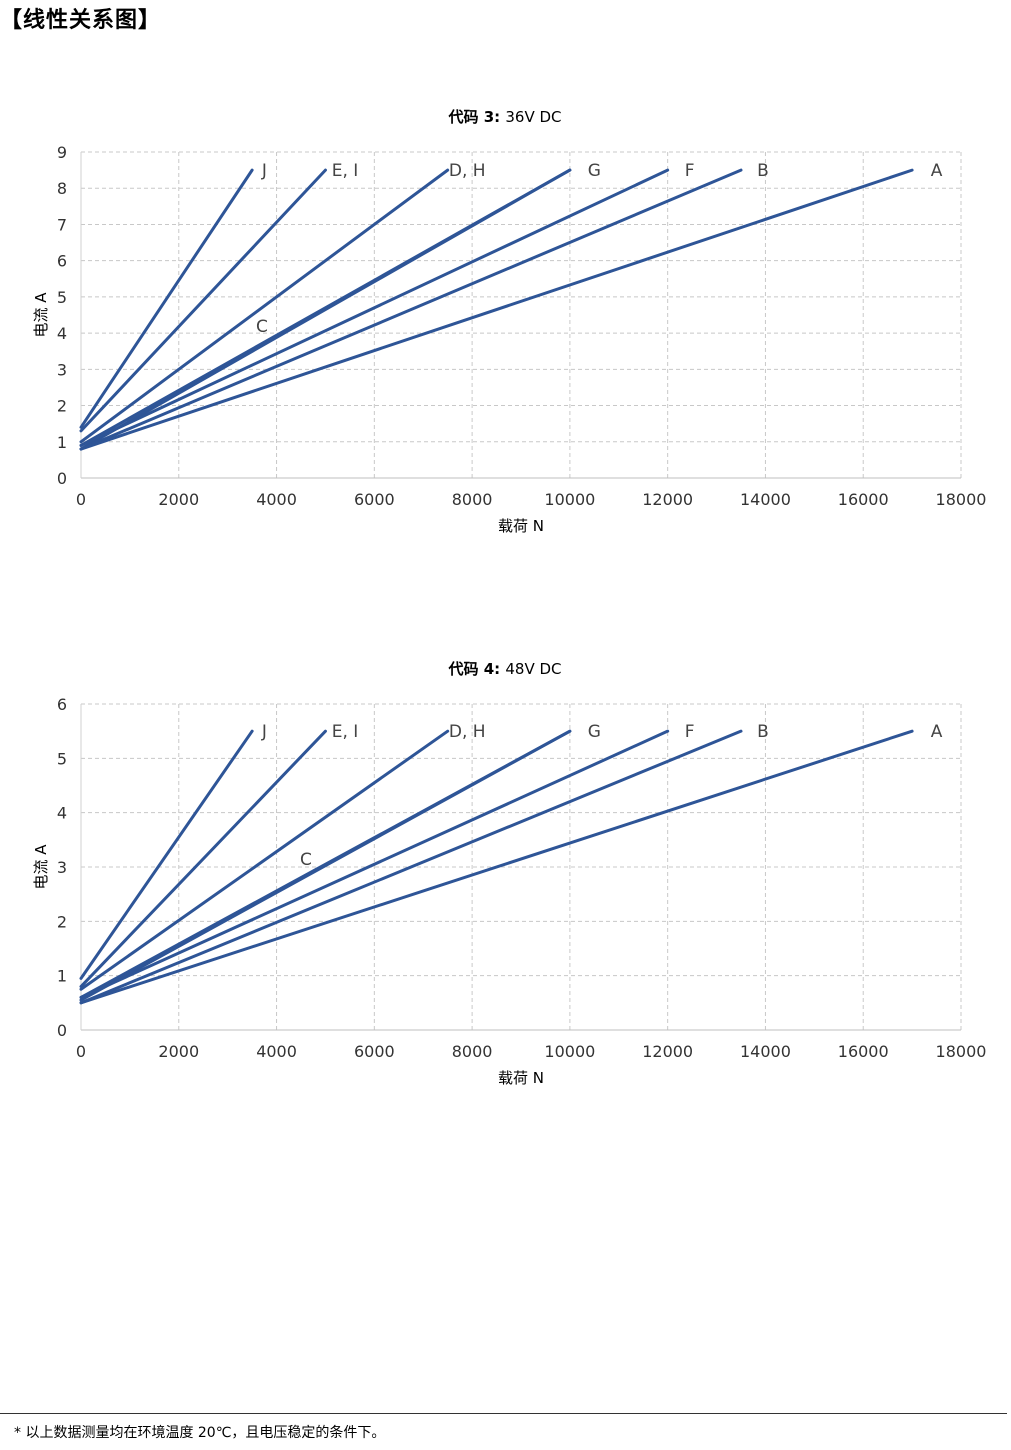 The height and width of the screenshot is (1450, 1011). What do you see at coordinates (81, 20) in the screenshot?
I see `page-heading: 【线性关系图】` at bounding box center [81, 20].